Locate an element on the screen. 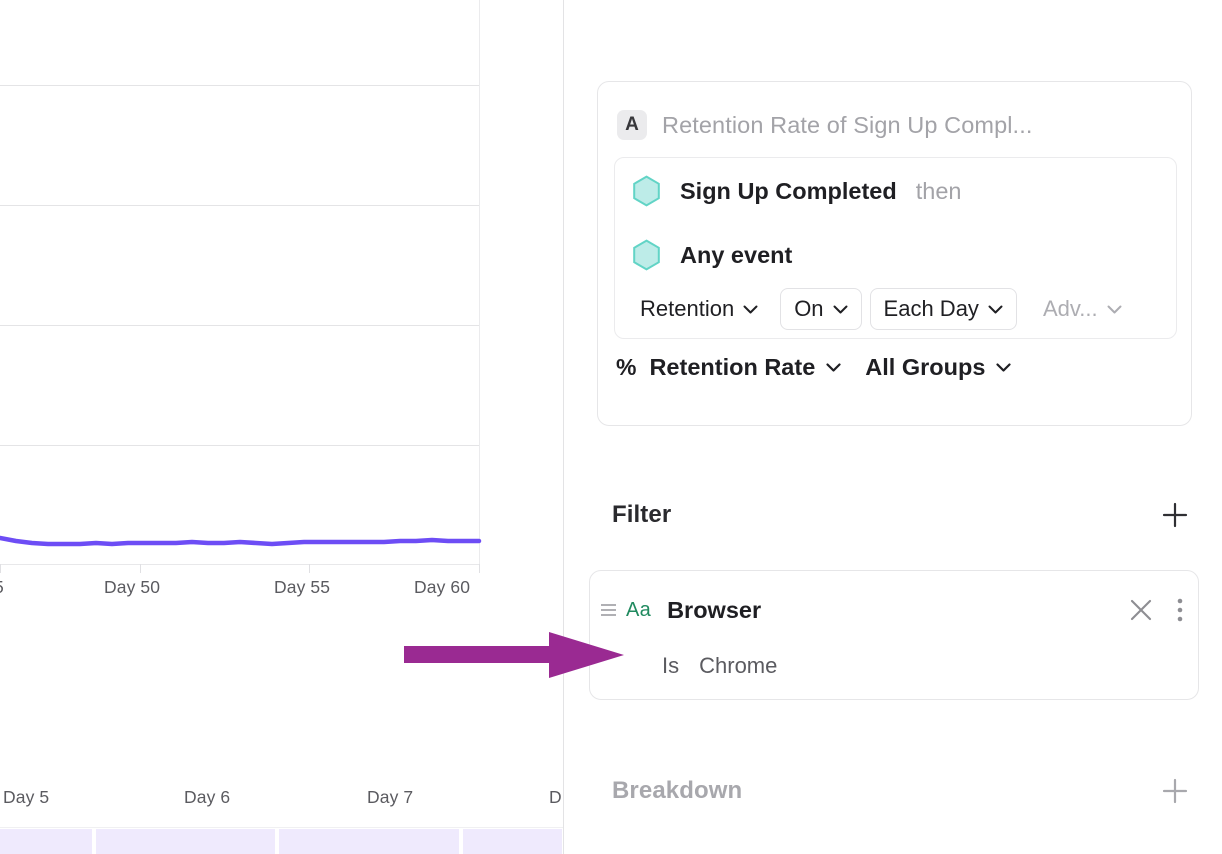  filter-more-options-button is located at coordinates (1180, 610).